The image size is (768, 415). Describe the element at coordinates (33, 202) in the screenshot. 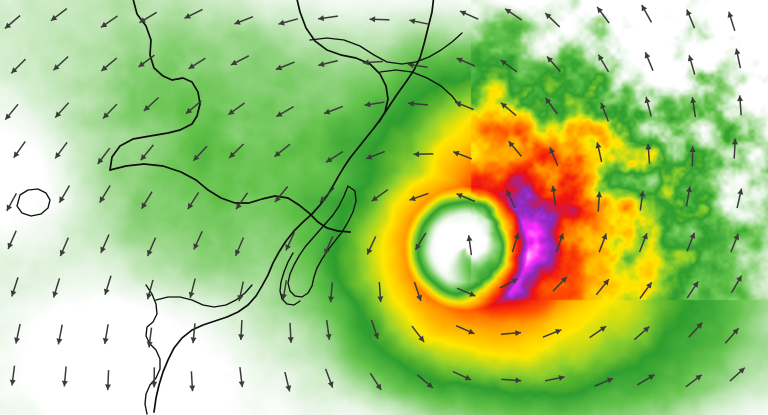

I see `inland-lake-outline` at that location.